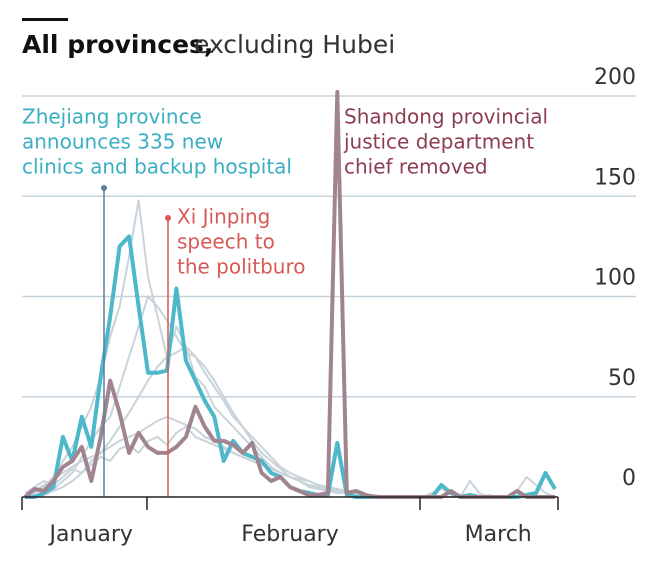  I want to click on annotation: speech to, so click(226, 242).